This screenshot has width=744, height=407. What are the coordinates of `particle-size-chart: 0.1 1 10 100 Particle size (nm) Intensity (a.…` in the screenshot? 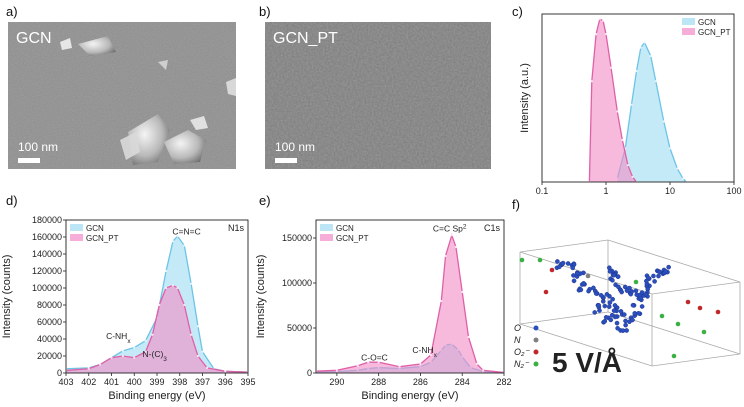 It's located at (630, 106).